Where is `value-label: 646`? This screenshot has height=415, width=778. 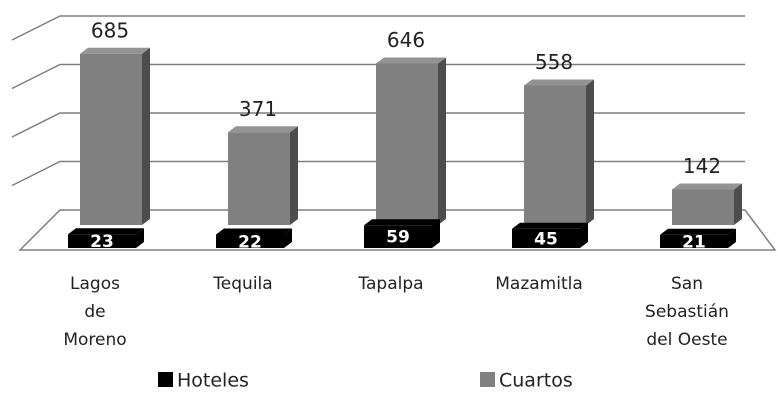 value-label: 646 is located at coordinates (406, 40).